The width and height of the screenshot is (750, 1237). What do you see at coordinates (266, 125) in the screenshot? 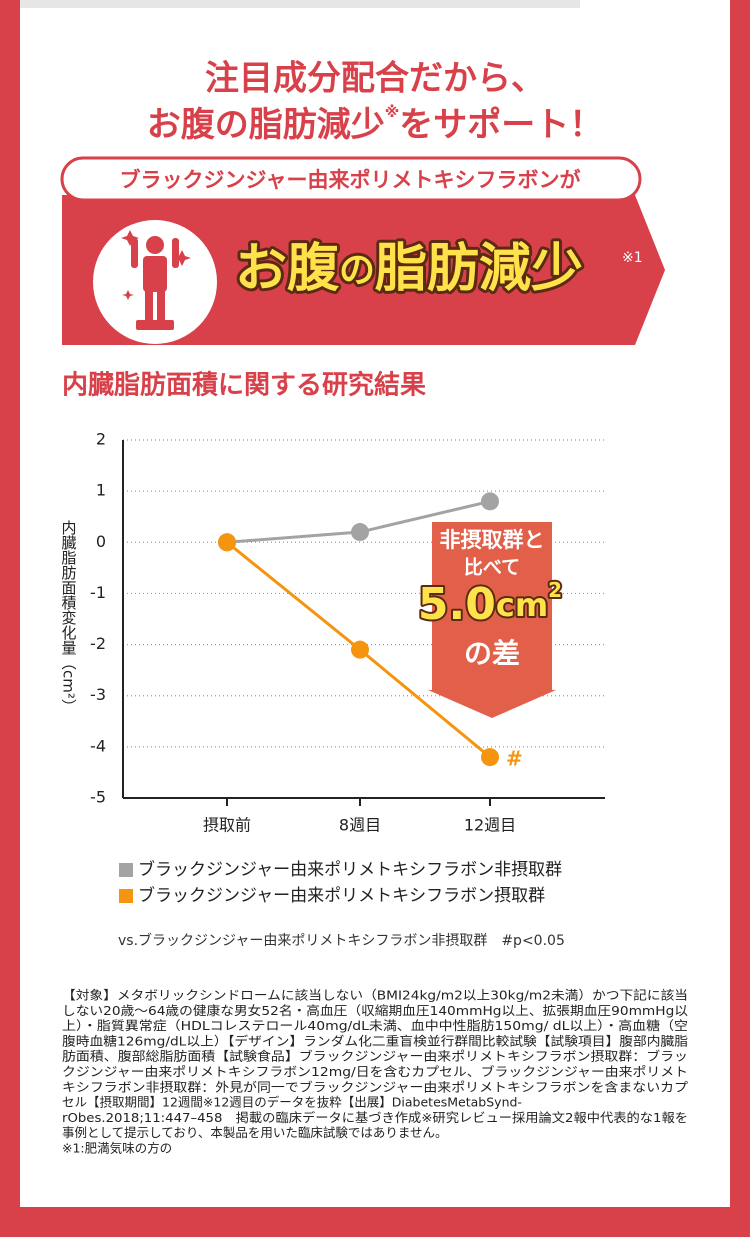
I see `headline-2a: お腹の脂肪減少` at bounding box center [266, 125].